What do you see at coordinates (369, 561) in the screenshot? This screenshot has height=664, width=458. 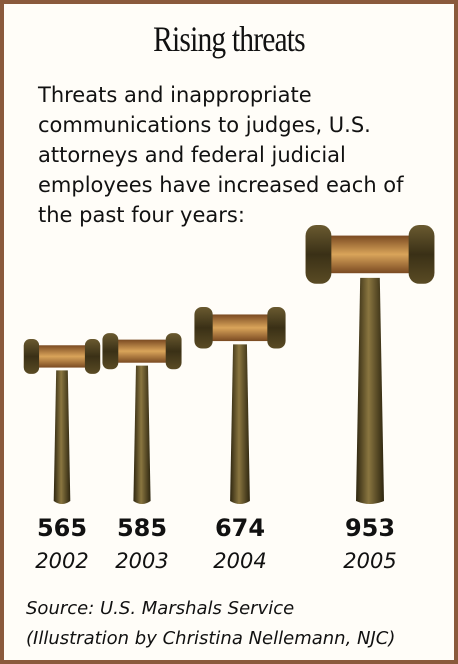 I see `category-label: 2005` at bounding box center [369, 561].